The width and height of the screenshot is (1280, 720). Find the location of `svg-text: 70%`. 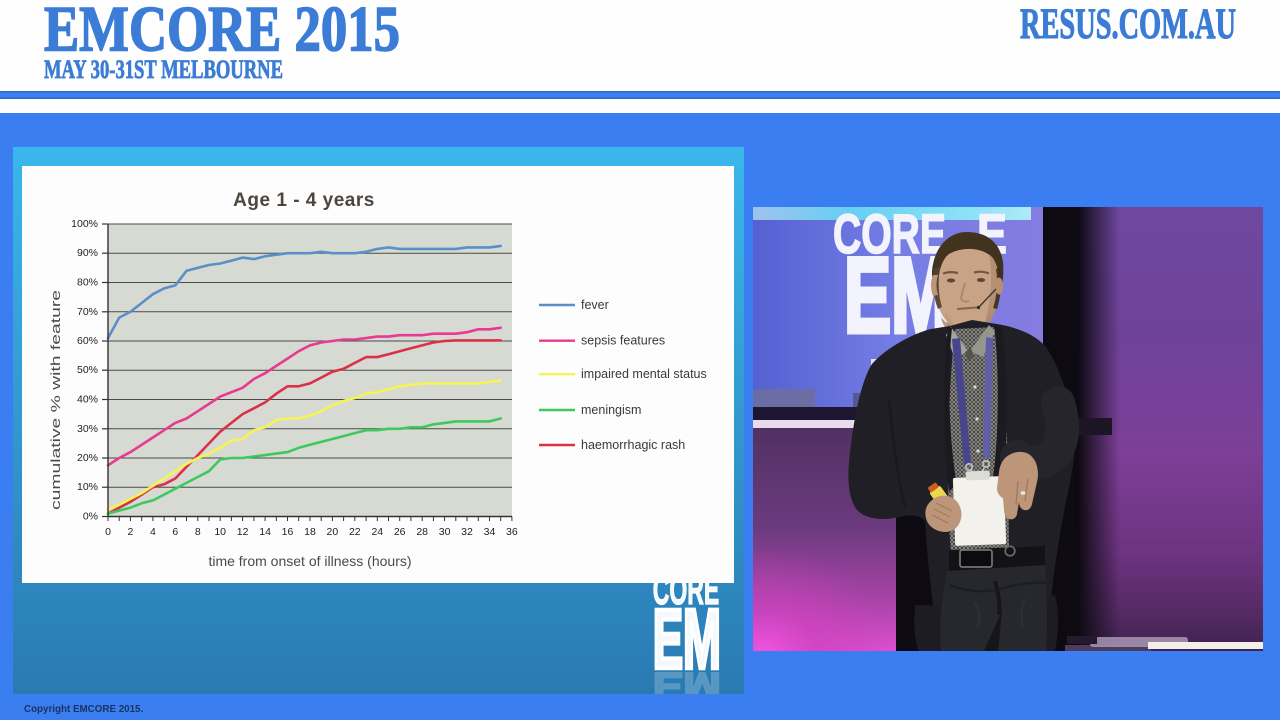

svg-text: 70% is located at coordinates (87, 312).